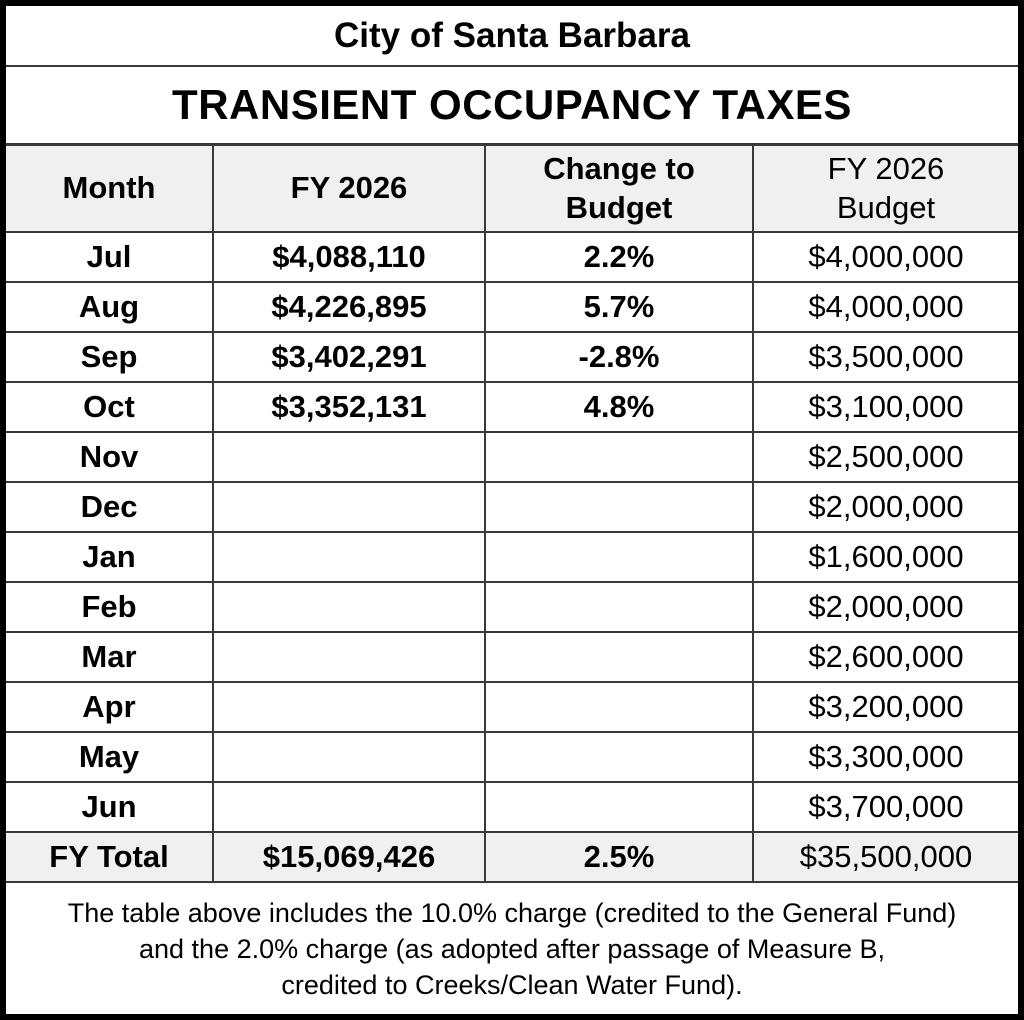 The image size is (1024, 1020). I want to click on column-header-fy2026: FY 2026, so click(350, 188).